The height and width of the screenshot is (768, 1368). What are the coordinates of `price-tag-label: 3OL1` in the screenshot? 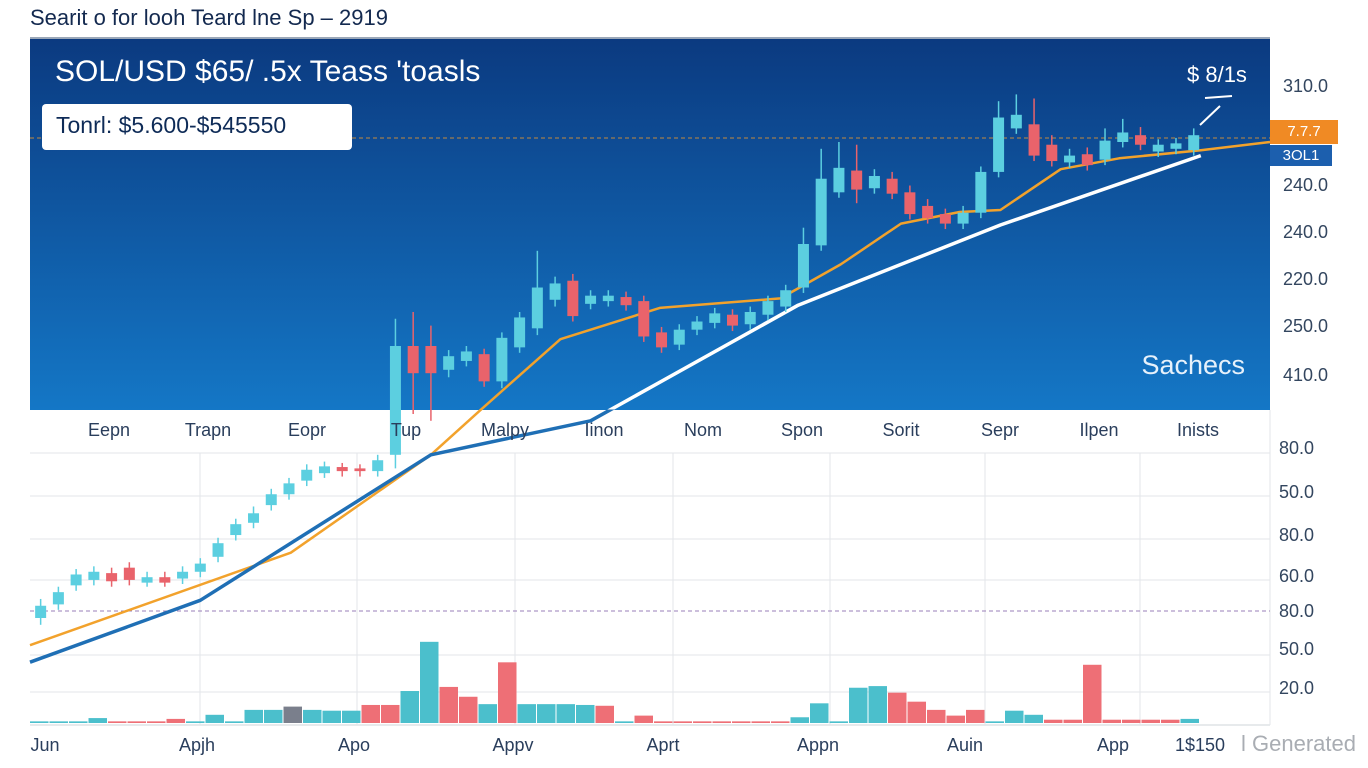 It's located at (1301, 155).